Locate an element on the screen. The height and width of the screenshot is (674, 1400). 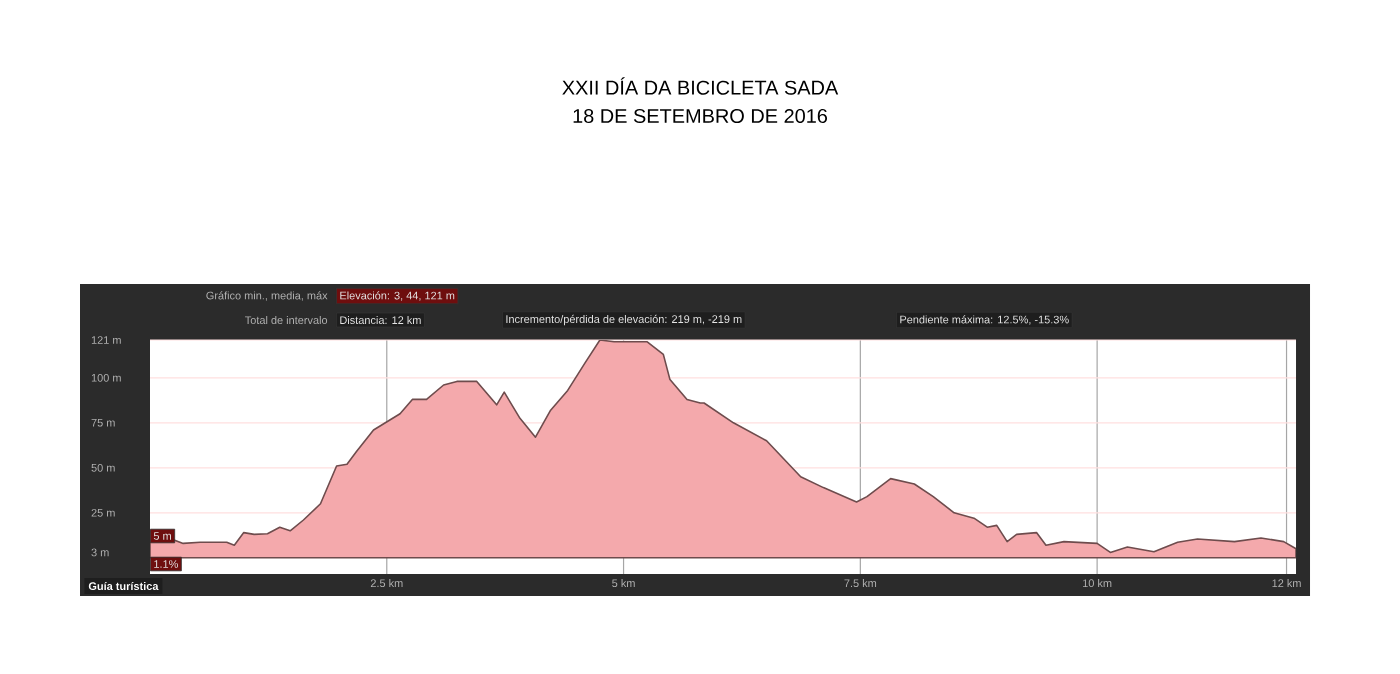
chart-subtitle: 18 DE SETEMBRO DE 2016 is located at coordinates (700, 116).